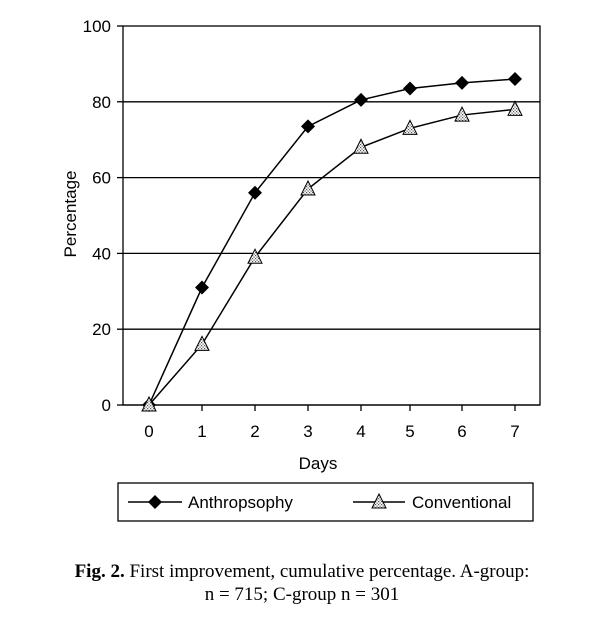 The image size is (604, 627). Describe the element at coordinates (99, 571) in the screenshot. I see `caption-figure-label: Fig. 2.` at that location.